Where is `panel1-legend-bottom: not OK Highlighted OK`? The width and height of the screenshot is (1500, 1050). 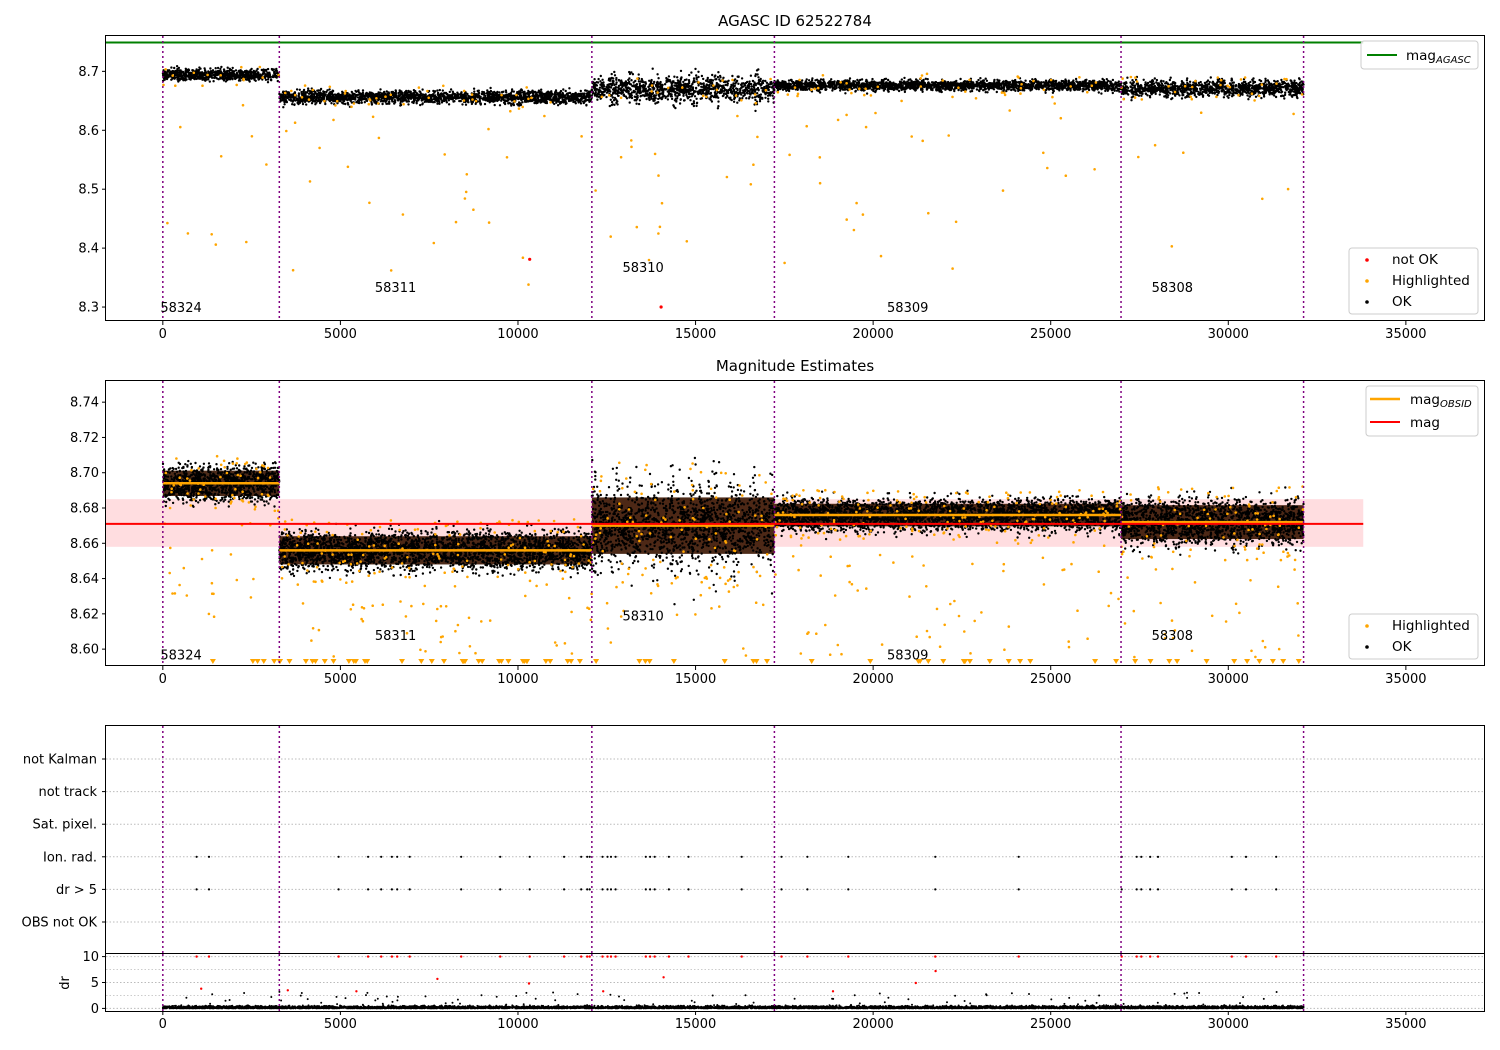 panel1-legend-bottom: not OK Highlighted OK is located at coordinates (1413, 281).